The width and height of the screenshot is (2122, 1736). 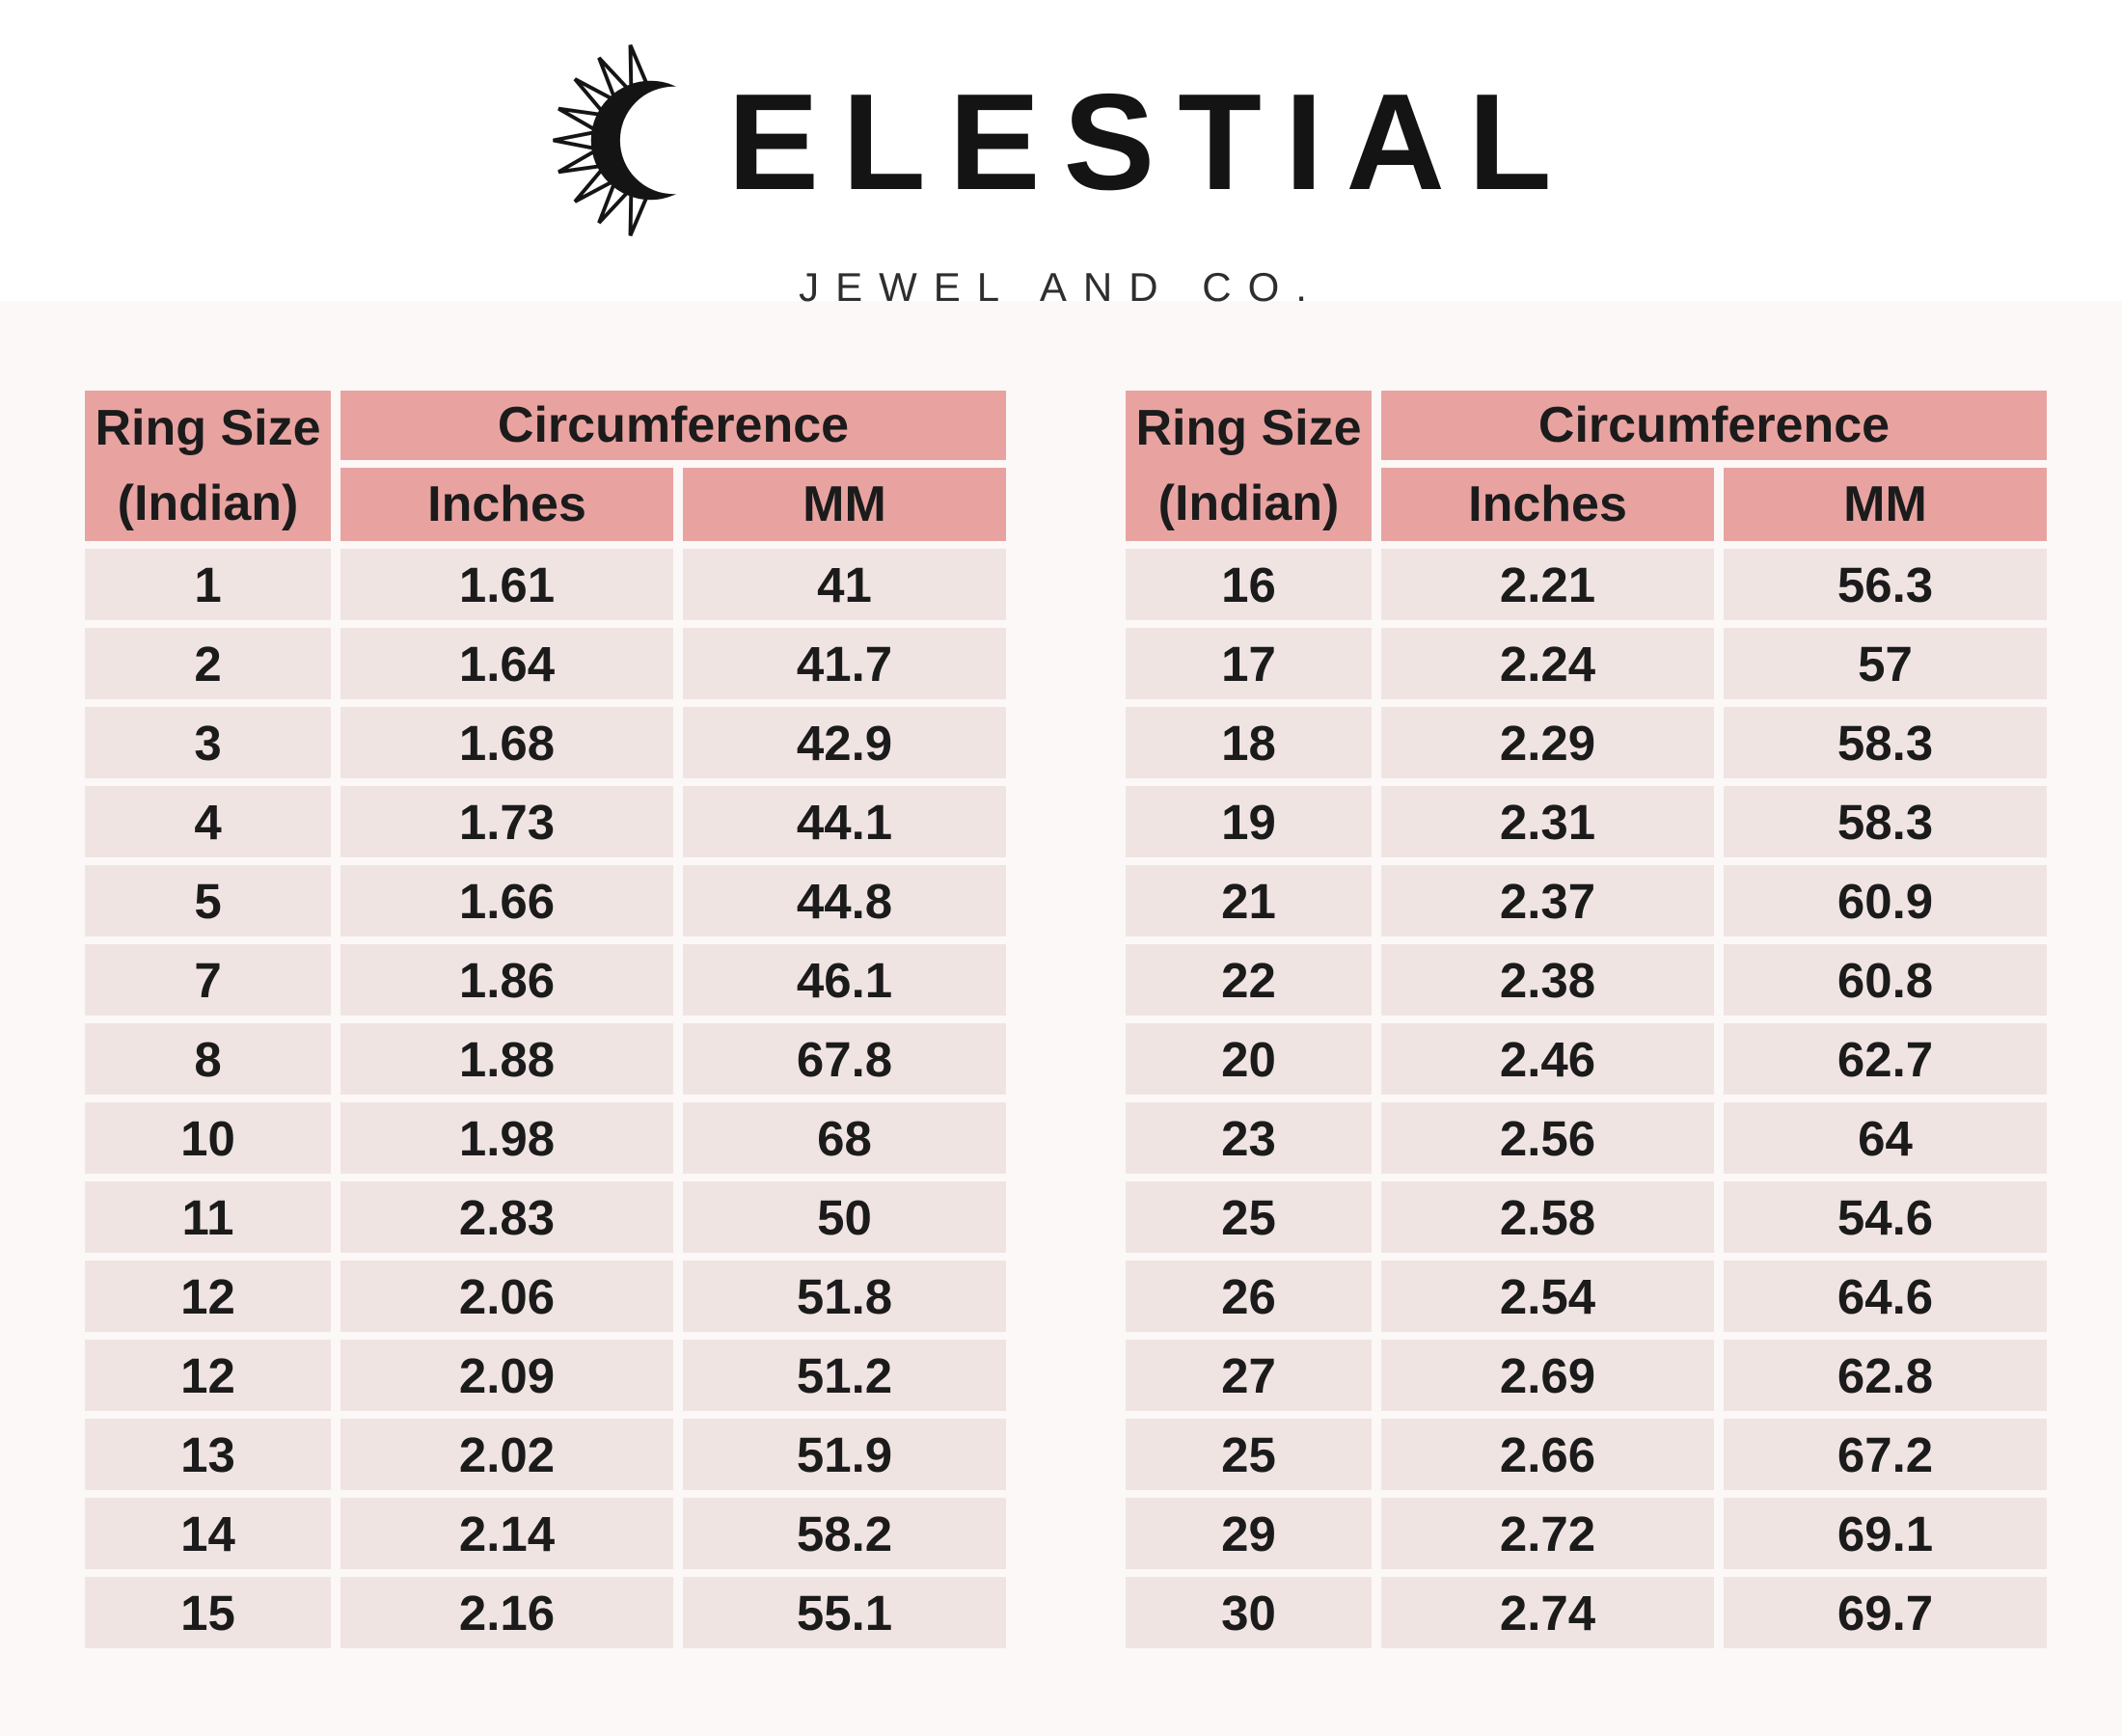 What do you see at coordinates (506, 980) in the screenshot?
I see `inches-cell: 1.86` at bounding box center [506, 980].